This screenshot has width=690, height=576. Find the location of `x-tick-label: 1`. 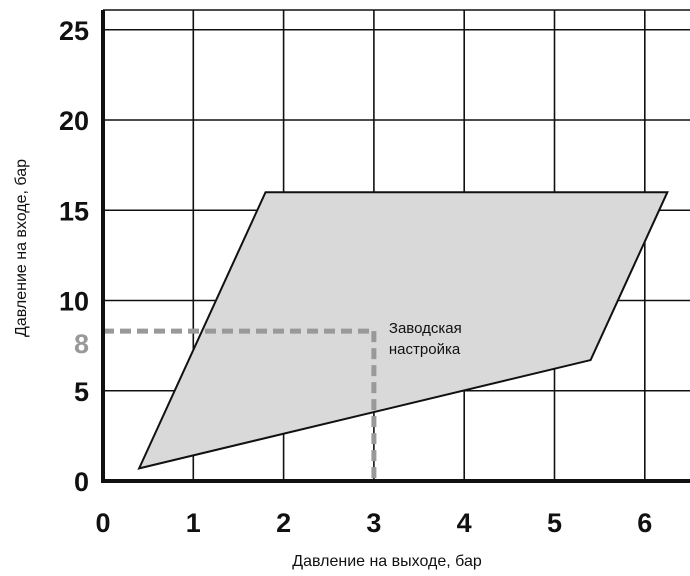

x-tick-label: 1 is located at coordinates (193, 523).